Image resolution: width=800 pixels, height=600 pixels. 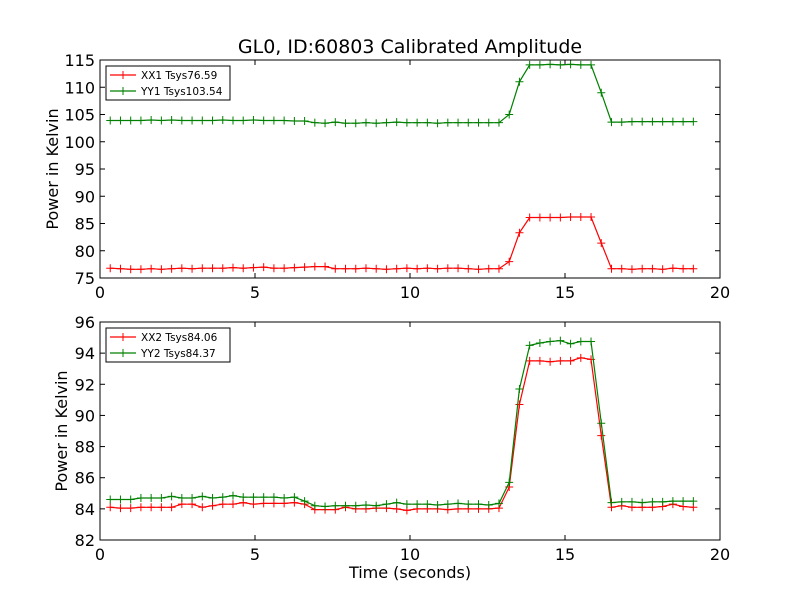 What do you see at coordinates (85, 278) in the screenshot?
I see `y-tick-label: 75` at bounding box center [85, 278].